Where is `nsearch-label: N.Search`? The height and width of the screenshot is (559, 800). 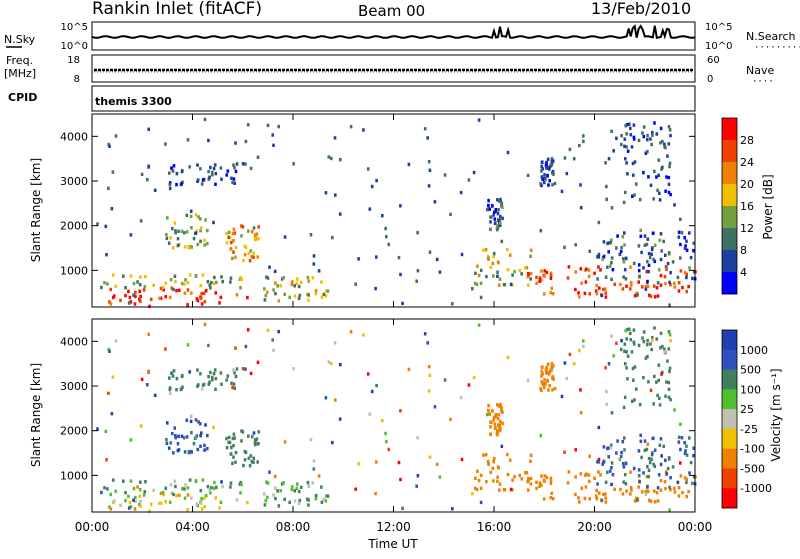 nsearch-label: N.Search is located at coordinates (771, 36).